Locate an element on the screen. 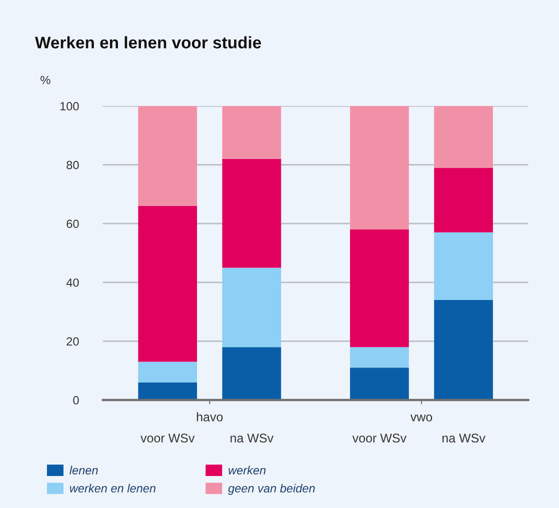  y-axis-title: % is located at coordinates (45, 80).